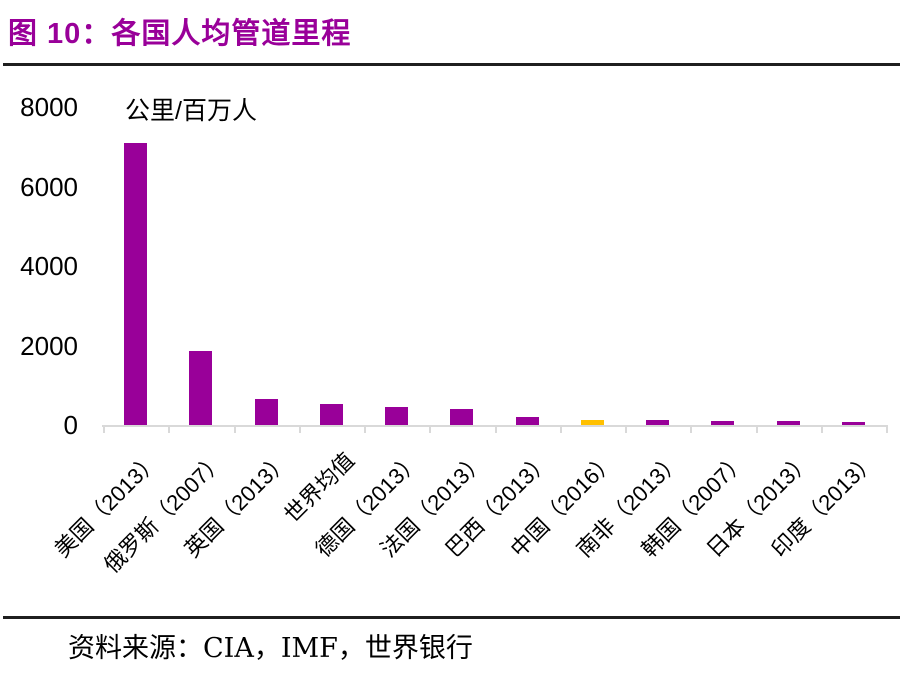 This screenshot has height=673, width=910. Describe the element at coordinates (49, 345) in the screenshot. I see `y-axis-label: 2000` at that location.